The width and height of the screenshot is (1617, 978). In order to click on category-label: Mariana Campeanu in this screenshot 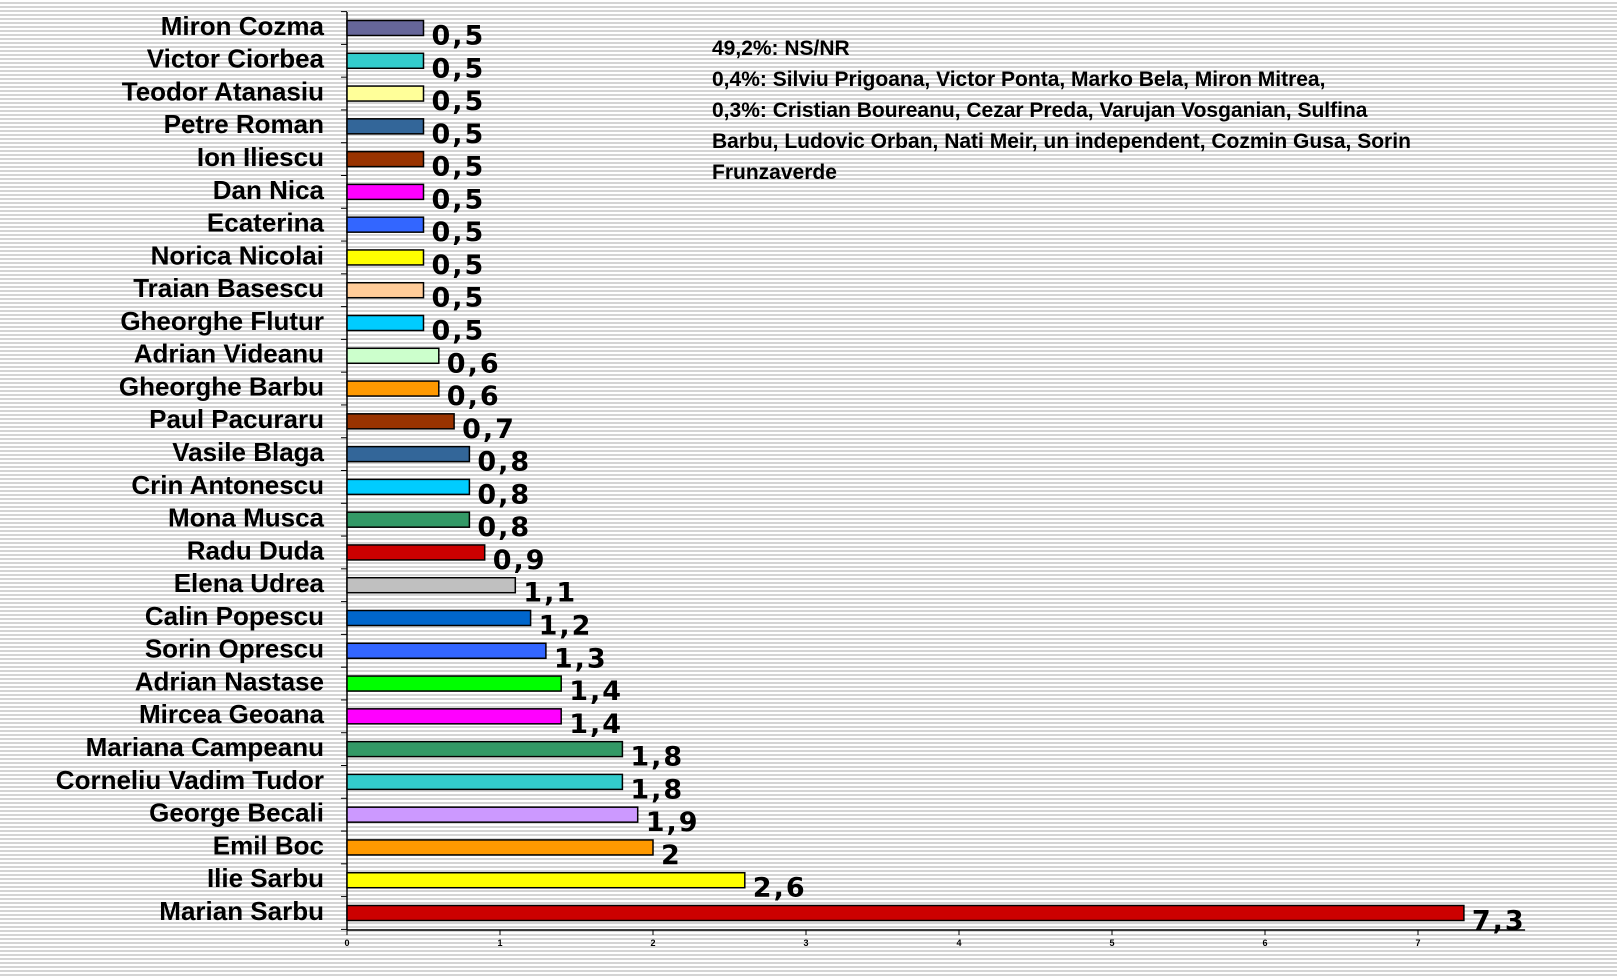, I will do `click(205, 747)`.